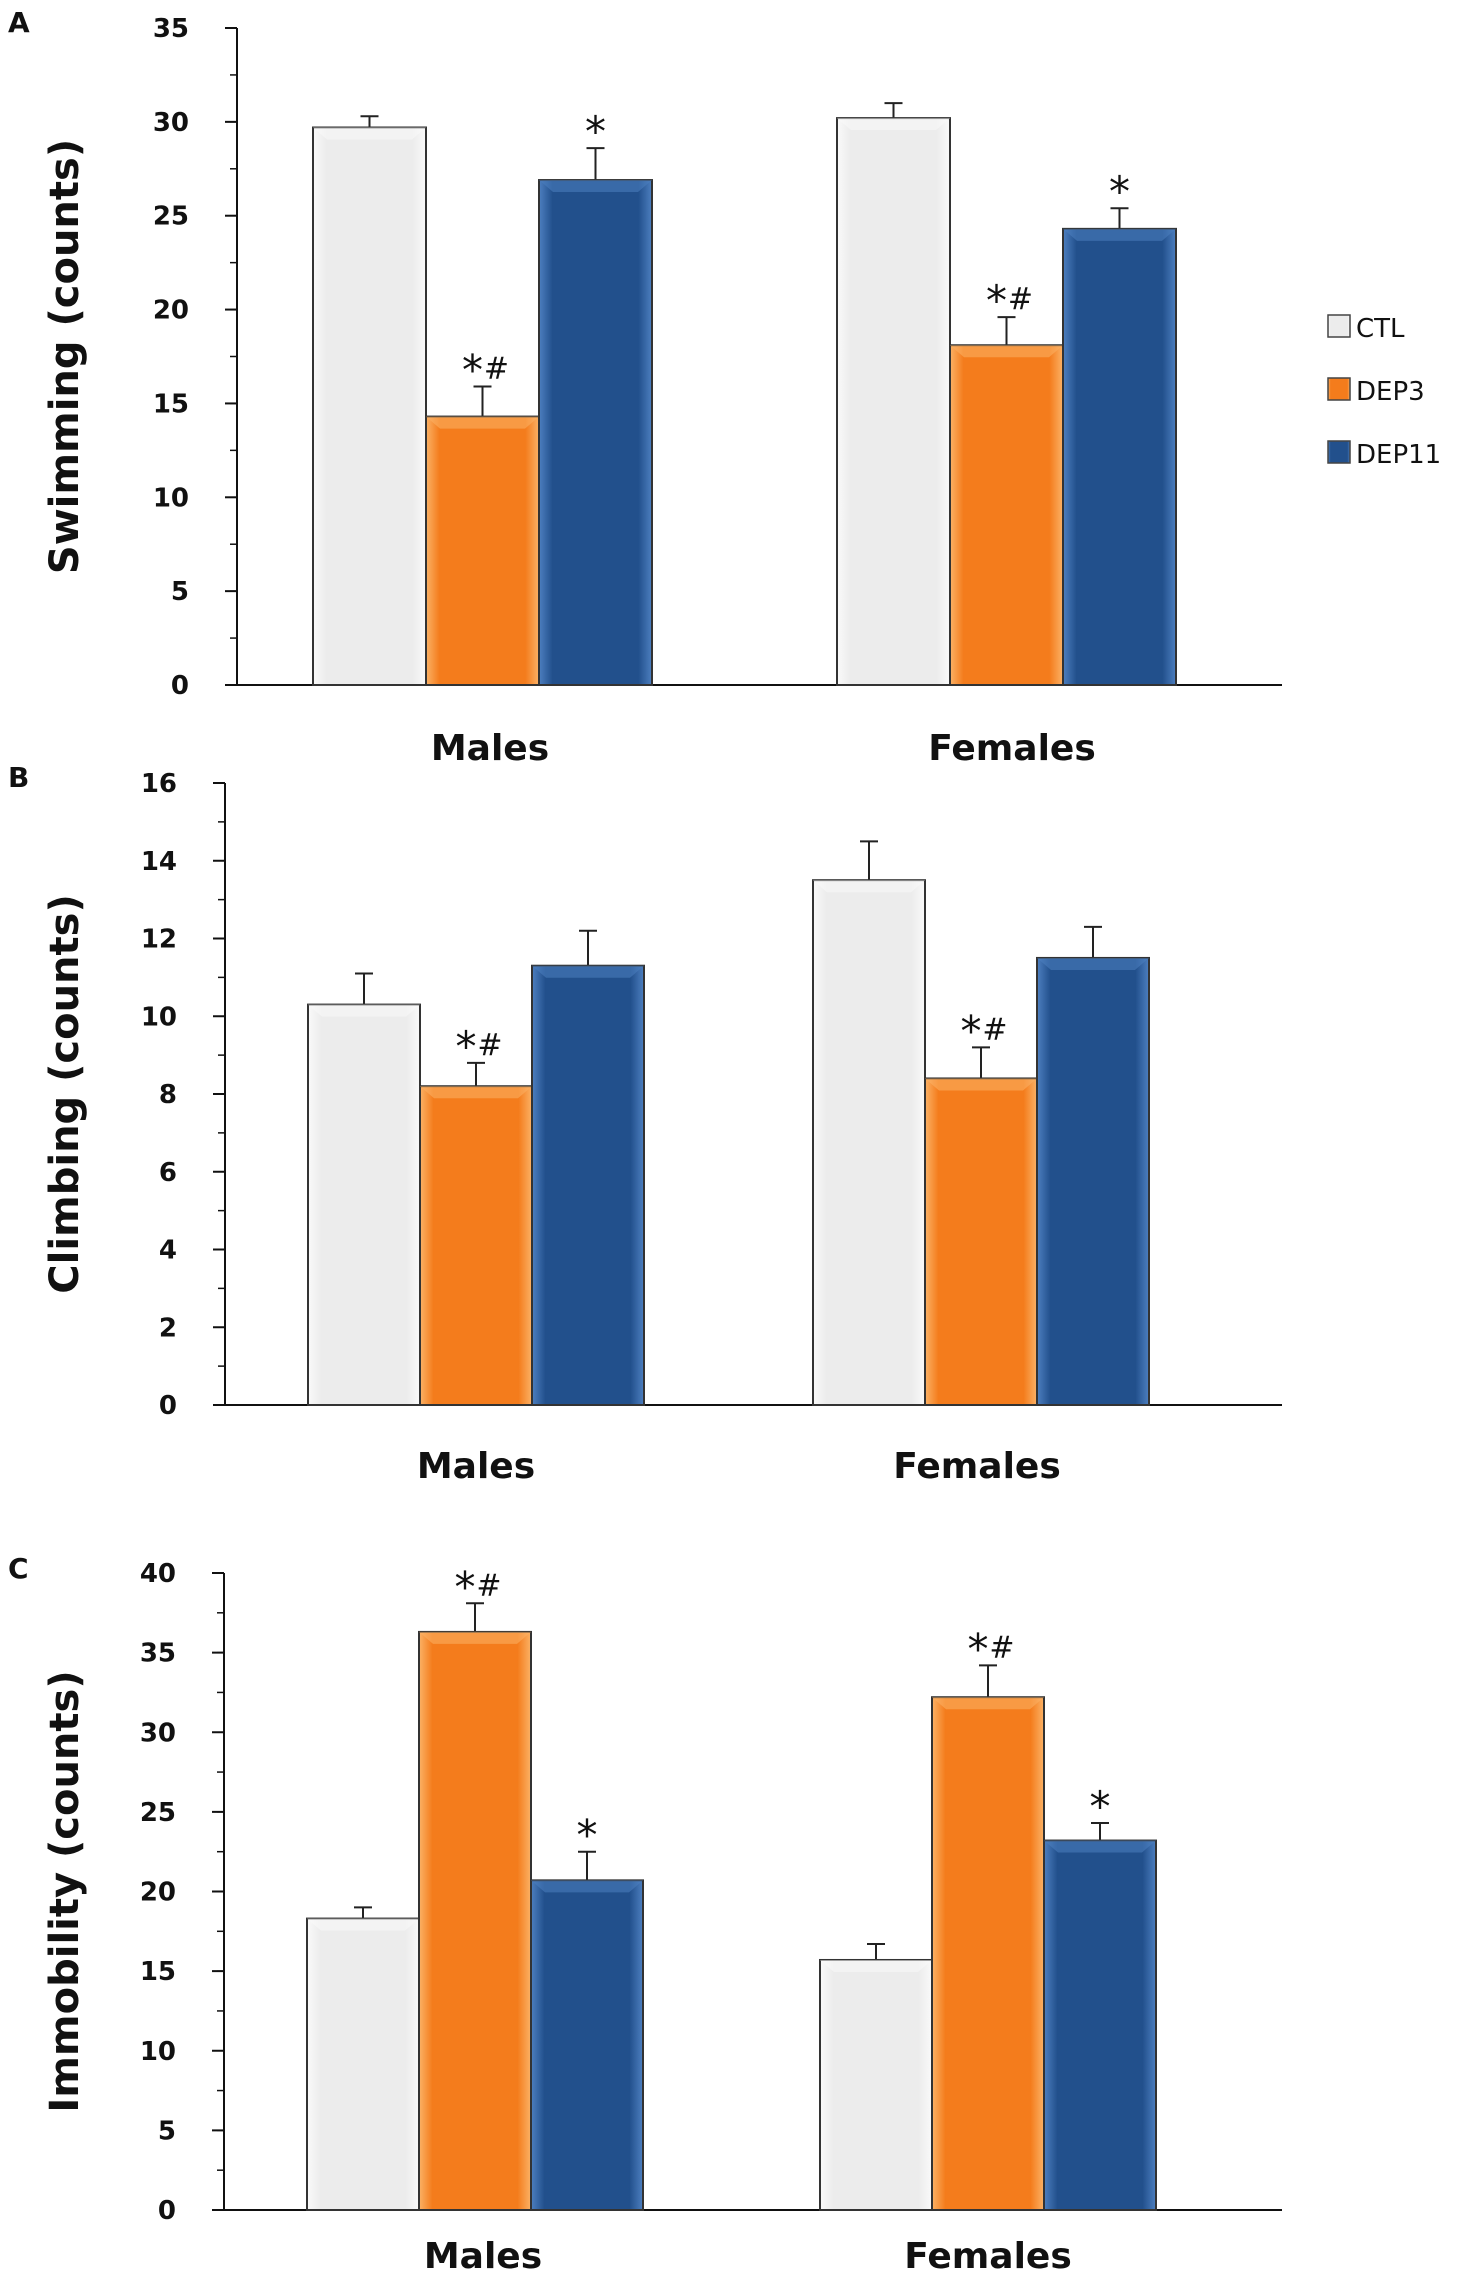 The width and height of the screenshot is (1463, 2293). Describe the element at coordinates (65, 356) in the screenshot. I see `y-axis-label: Swimming (counts)` at that location.